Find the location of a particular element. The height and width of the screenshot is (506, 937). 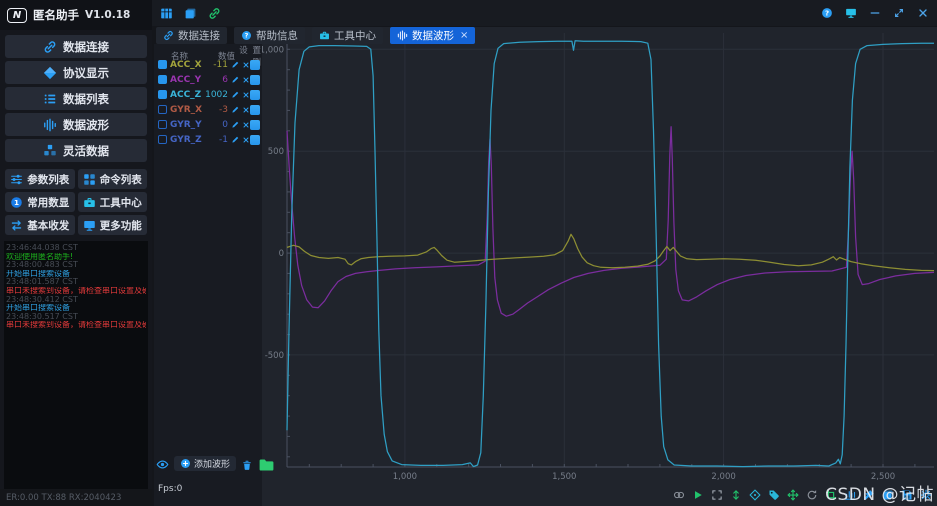

window-controls: ? is located at coordinates (875, 13).